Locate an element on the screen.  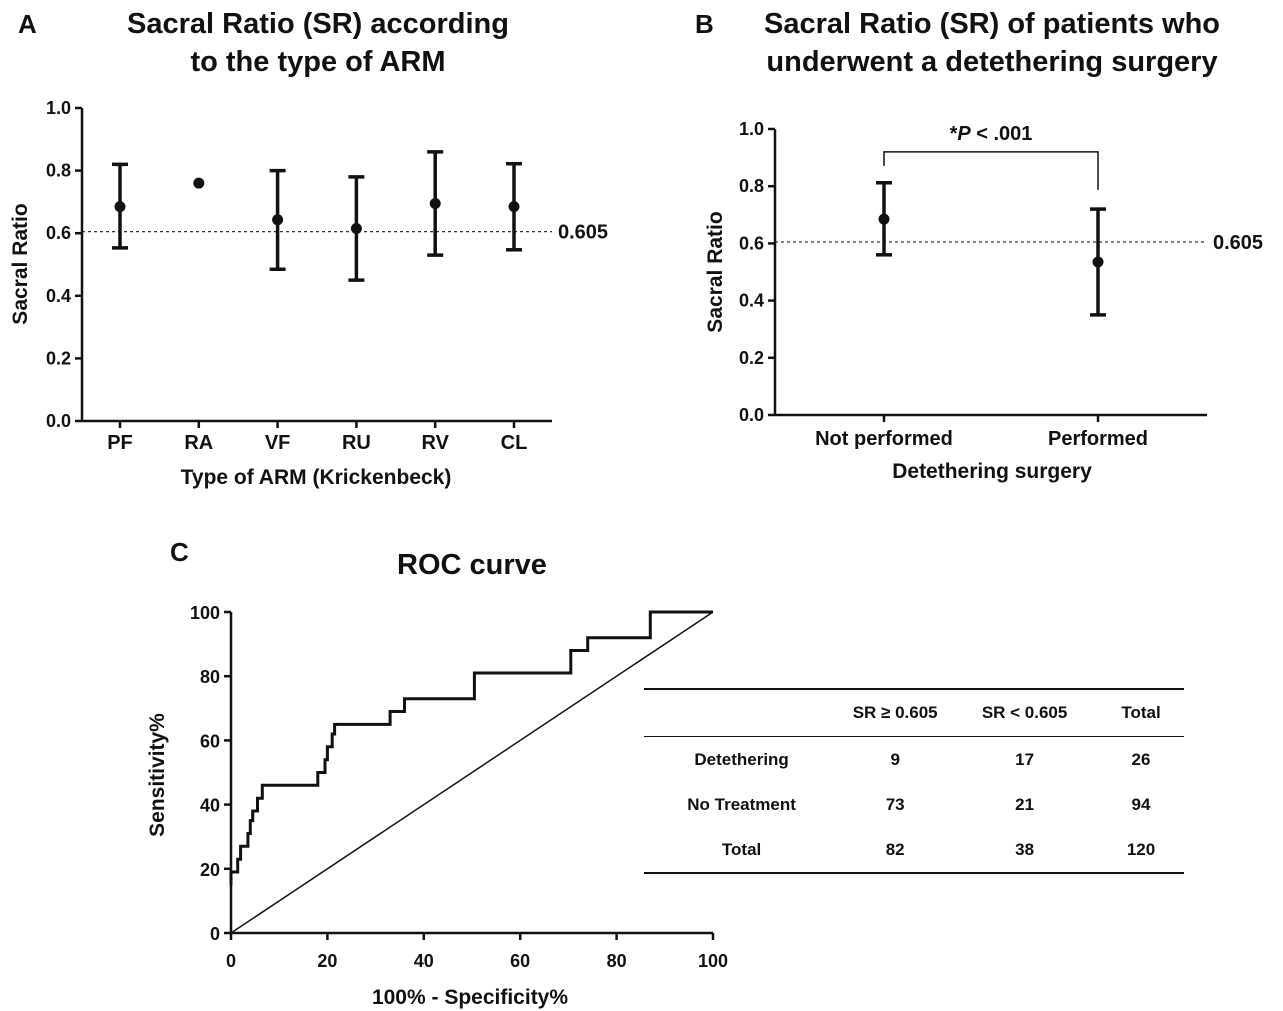
panel-a-category-label: RU is located at coordinates (356, 443).